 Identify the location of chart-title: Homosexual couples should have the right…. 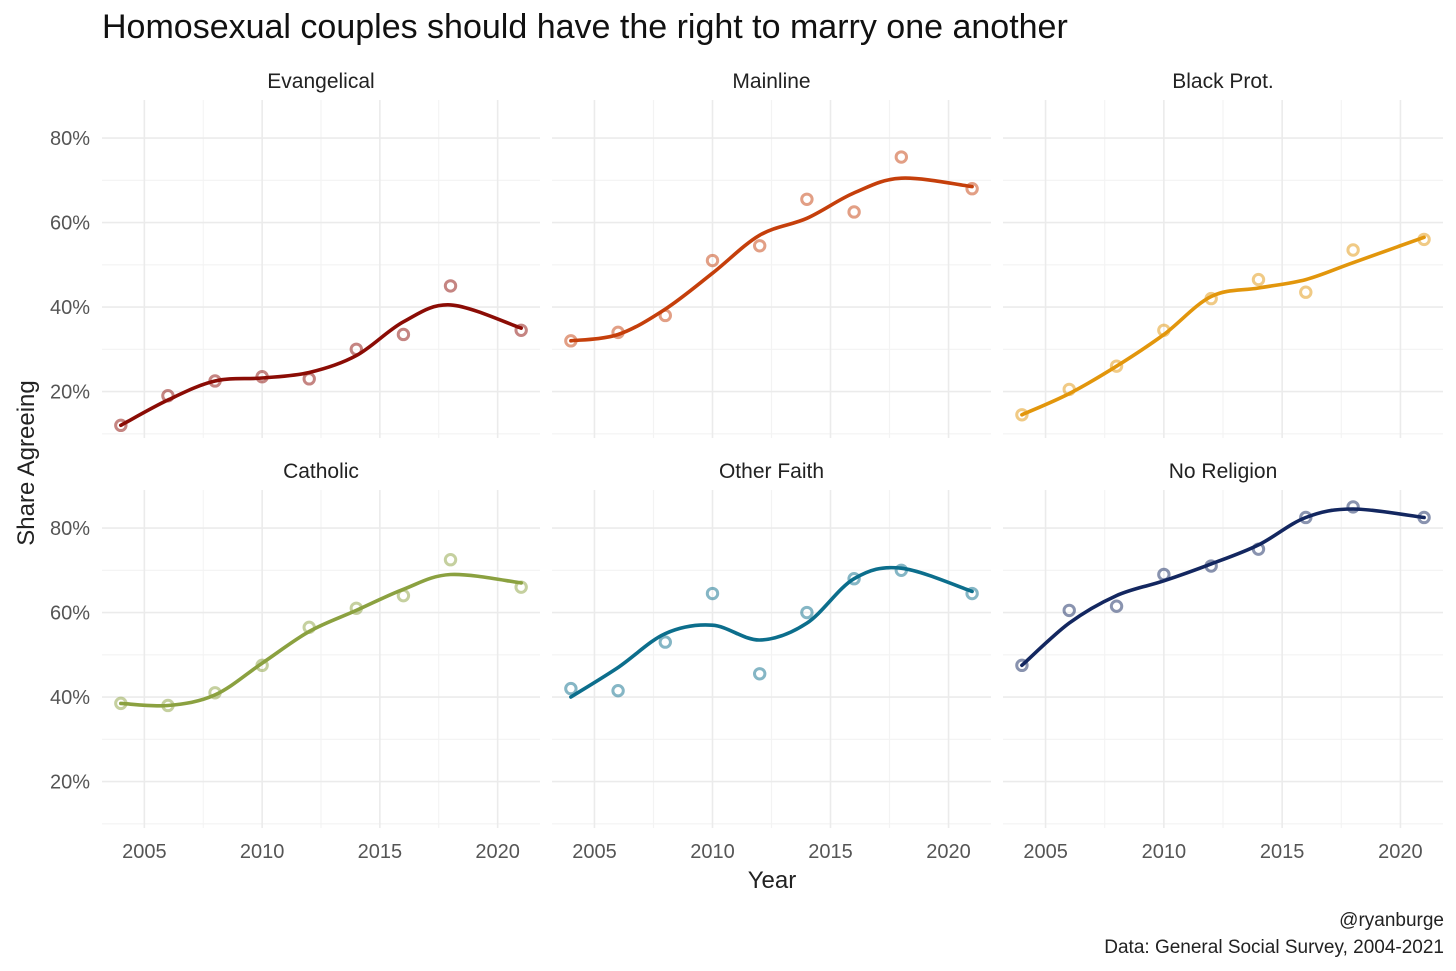
(585, 27).